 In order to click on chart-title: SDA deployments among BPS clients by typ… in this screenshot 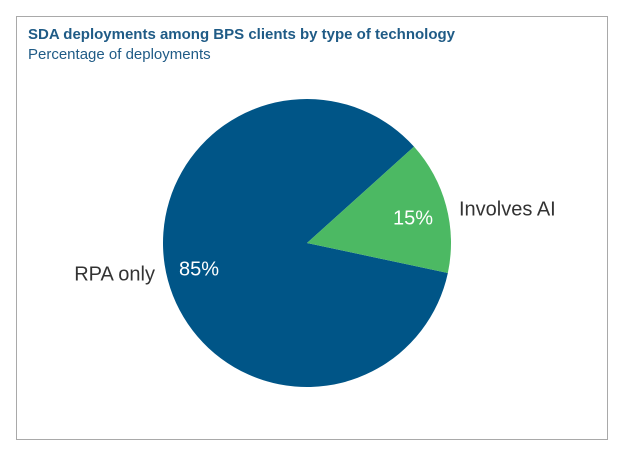, I will do `click(242, 34)`.